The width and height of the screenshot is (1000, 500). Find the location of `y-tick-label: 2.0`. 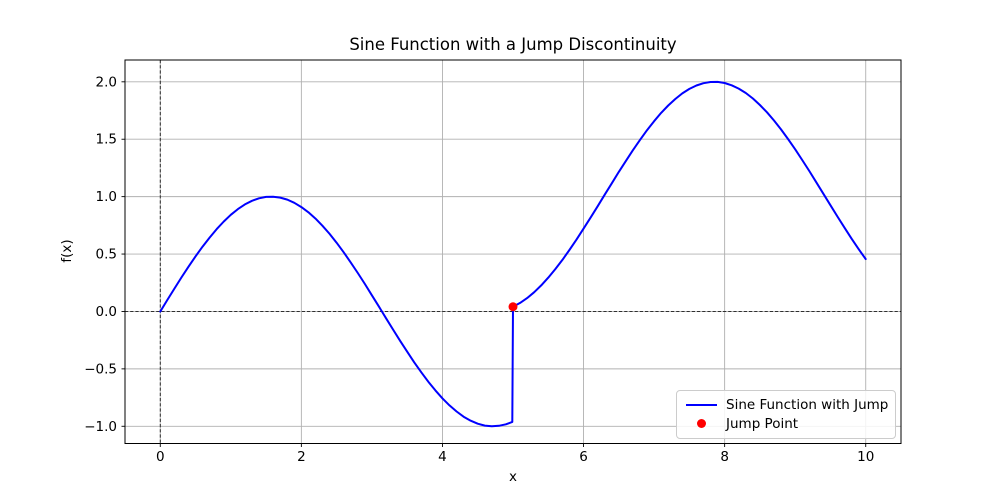

y-tick-label: 2.0 is located at coordinates (106, 82).